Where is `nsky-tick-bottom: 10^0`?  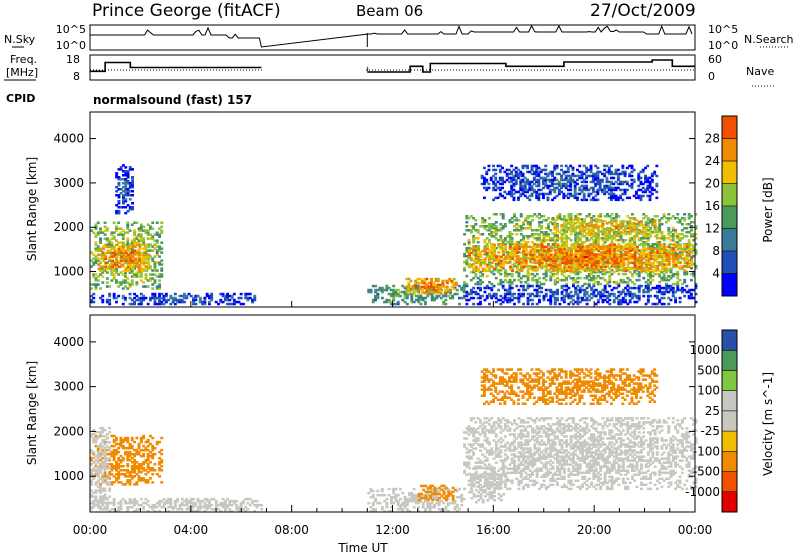 nsky-tick-bottom: 10^0 is located at coordinates (71, 45).